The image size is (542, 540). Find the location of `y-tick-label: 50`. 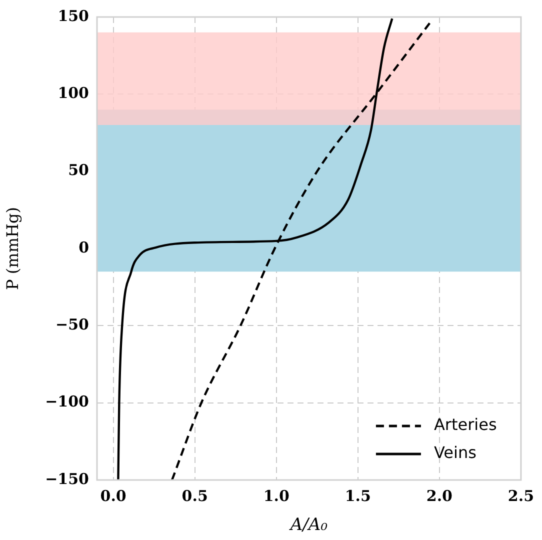

y-tick-label: 50 is located at coordinates (78, 170).